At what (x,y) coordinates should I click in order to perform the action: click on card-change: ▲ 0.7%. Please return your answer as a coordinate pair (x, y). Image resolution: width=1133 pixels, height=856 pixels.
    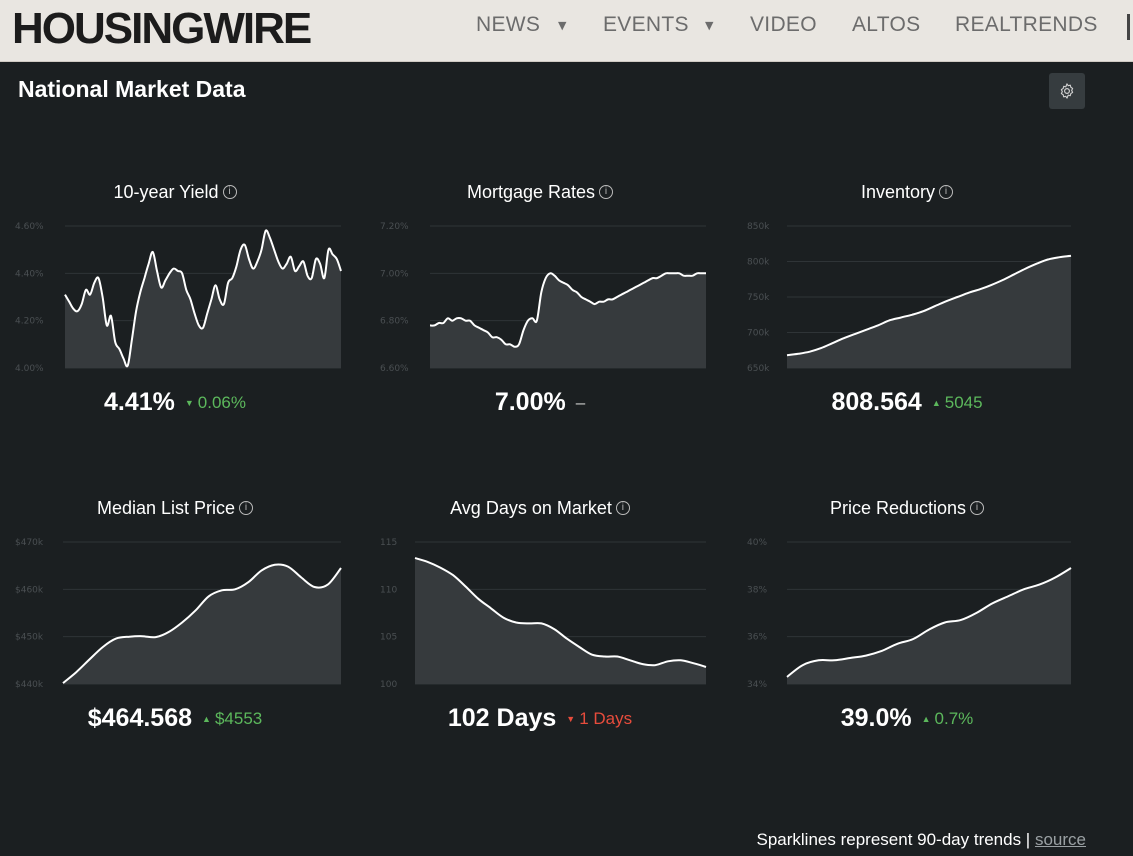
    Looking at the image, I should click on (948, 718).